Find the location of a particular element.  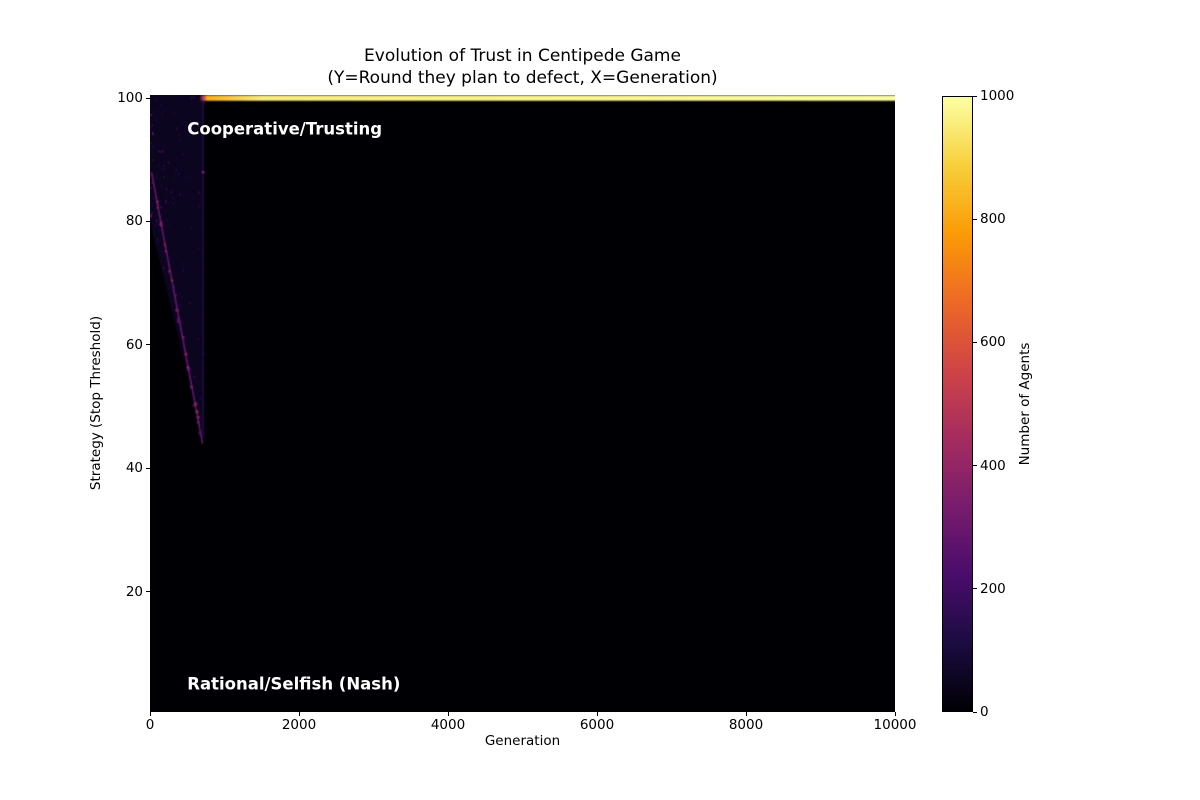

annotation-rational: Rational/Selfish (Nash) is located at coordinates (294, 684).